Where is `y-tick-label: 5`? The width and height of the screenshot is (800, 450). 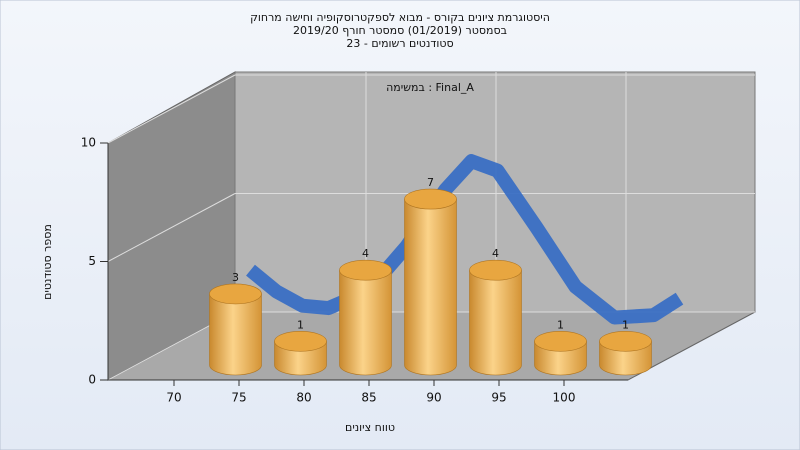
y-tick-label: 5 is located at coordinates (92, 261).